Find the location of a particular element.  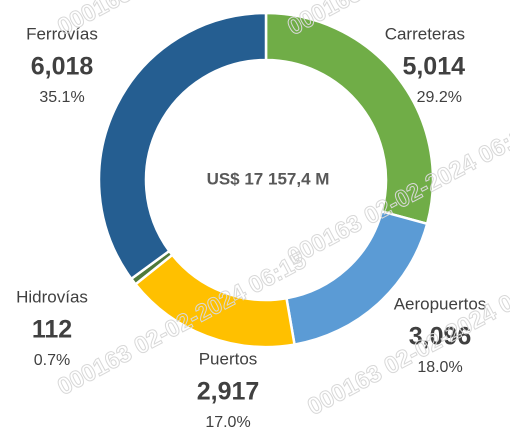

category-label: Puertos is located at coordinates (228, 358).